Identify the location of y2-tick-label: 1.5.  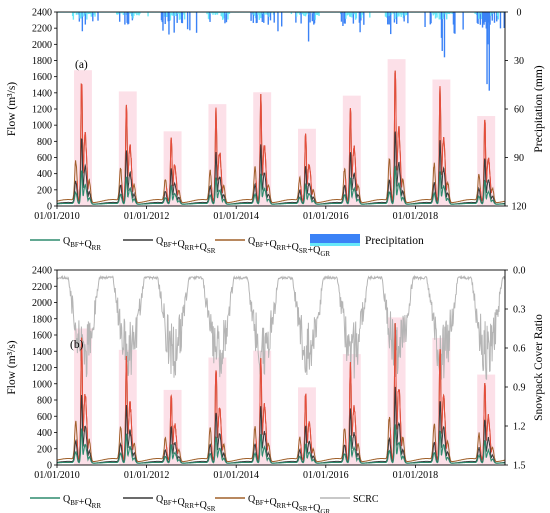
(519, 466).